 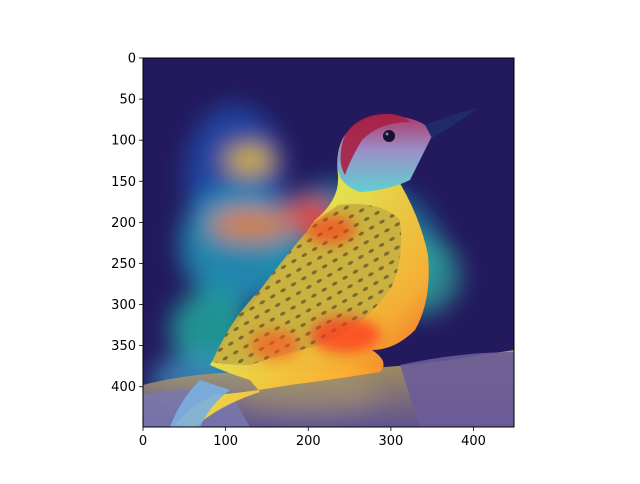 I want to click on y-tick-label: 250, so click(x=123, y=264).